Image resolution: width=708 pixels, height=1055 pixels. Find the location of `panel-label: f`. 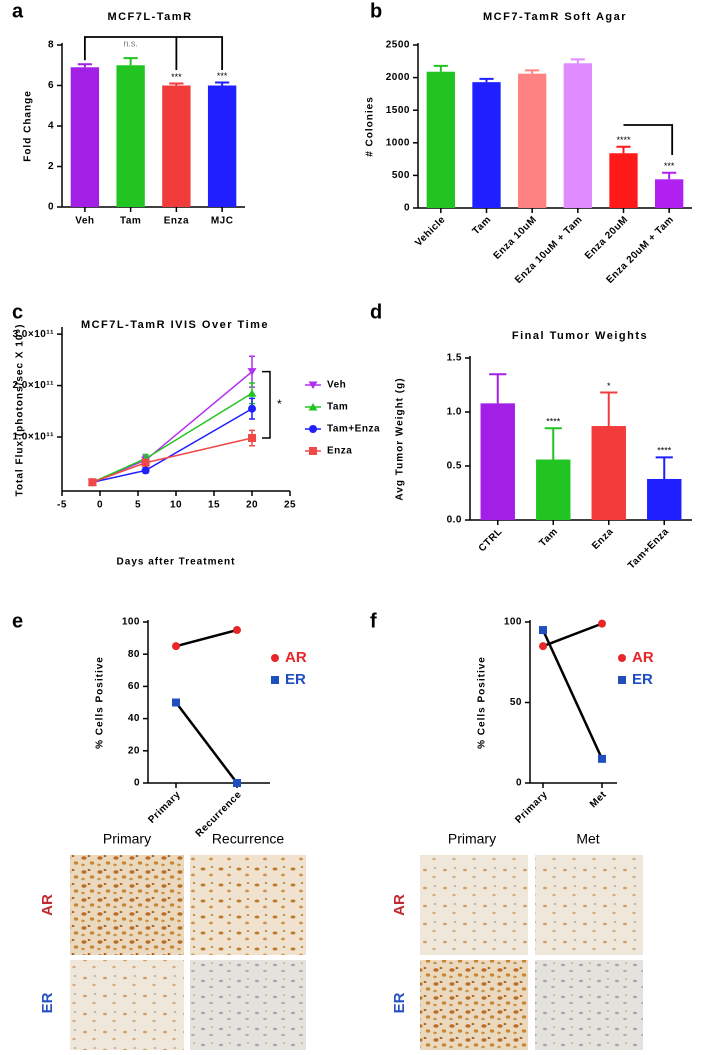

panel-label: f is located at coordinates (373, 621).